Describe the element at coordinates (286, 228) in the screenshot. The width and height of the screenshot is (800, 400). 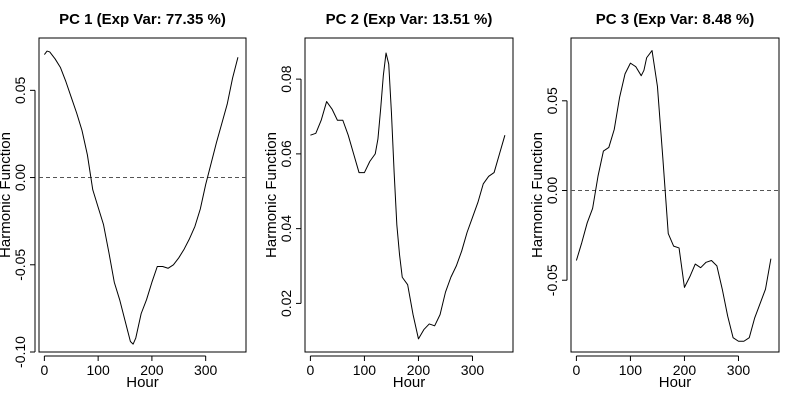
I see `y-tick-label: 0.04` at that location.